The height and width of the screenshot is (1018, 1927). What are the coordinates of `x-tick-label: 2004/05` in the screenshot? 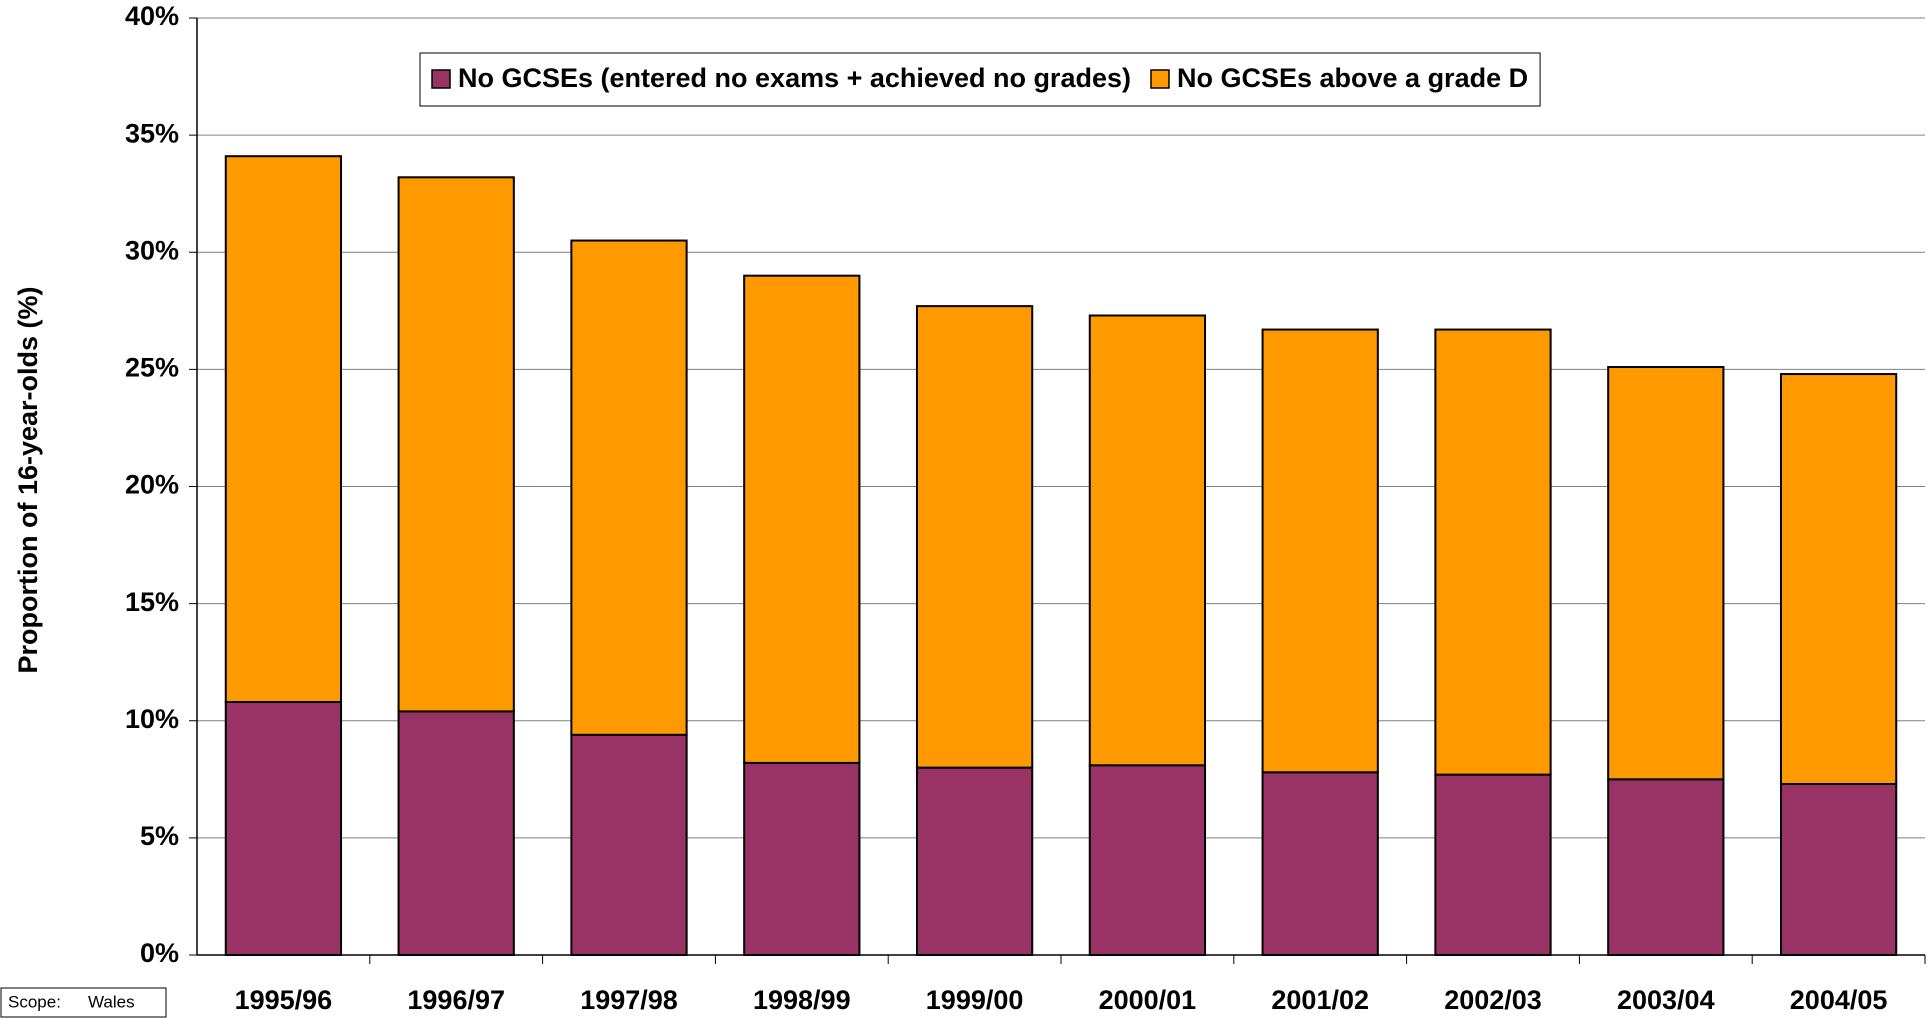 It's located at (1839, 1000).